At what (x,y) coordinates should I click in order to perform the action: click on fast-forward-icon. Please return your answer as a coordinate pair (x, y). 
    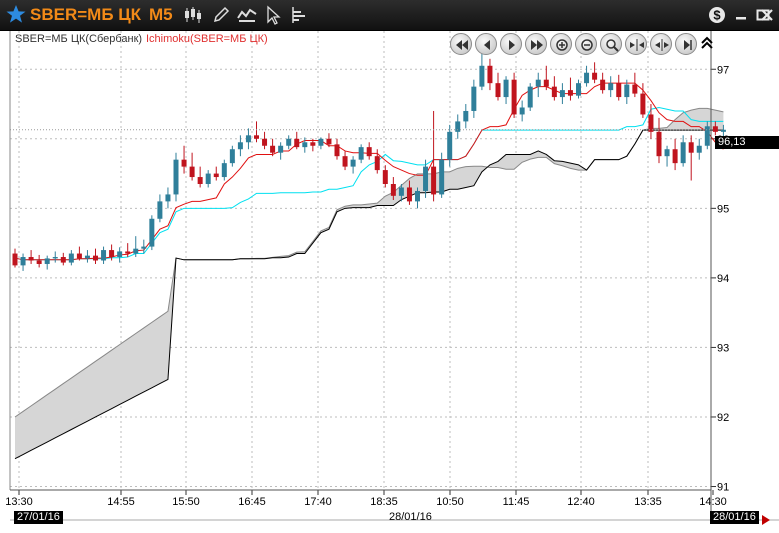
    Looking at the image, I should click on (537, 45).